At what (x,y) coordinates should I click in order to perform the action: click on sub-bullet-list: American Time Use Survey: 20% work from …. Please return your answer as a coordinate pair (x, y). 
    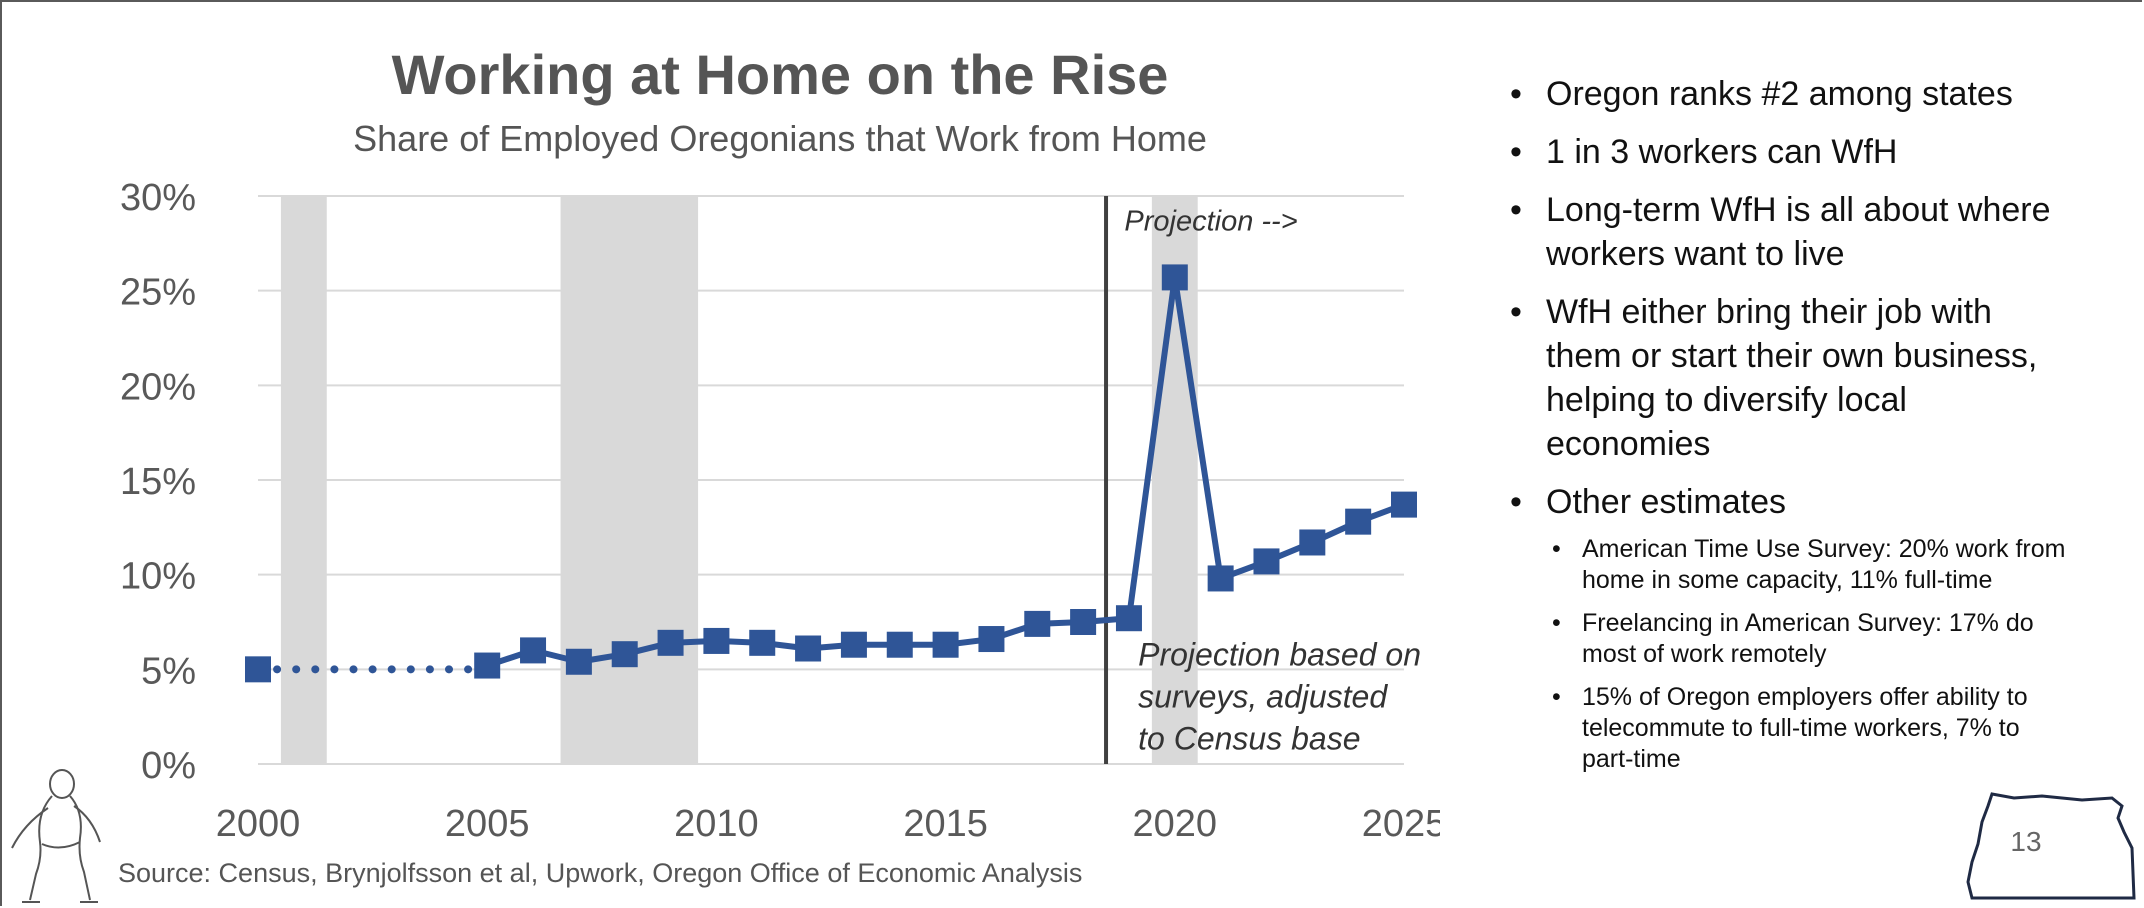
    Looking at the image, I should click on (1808, 654).